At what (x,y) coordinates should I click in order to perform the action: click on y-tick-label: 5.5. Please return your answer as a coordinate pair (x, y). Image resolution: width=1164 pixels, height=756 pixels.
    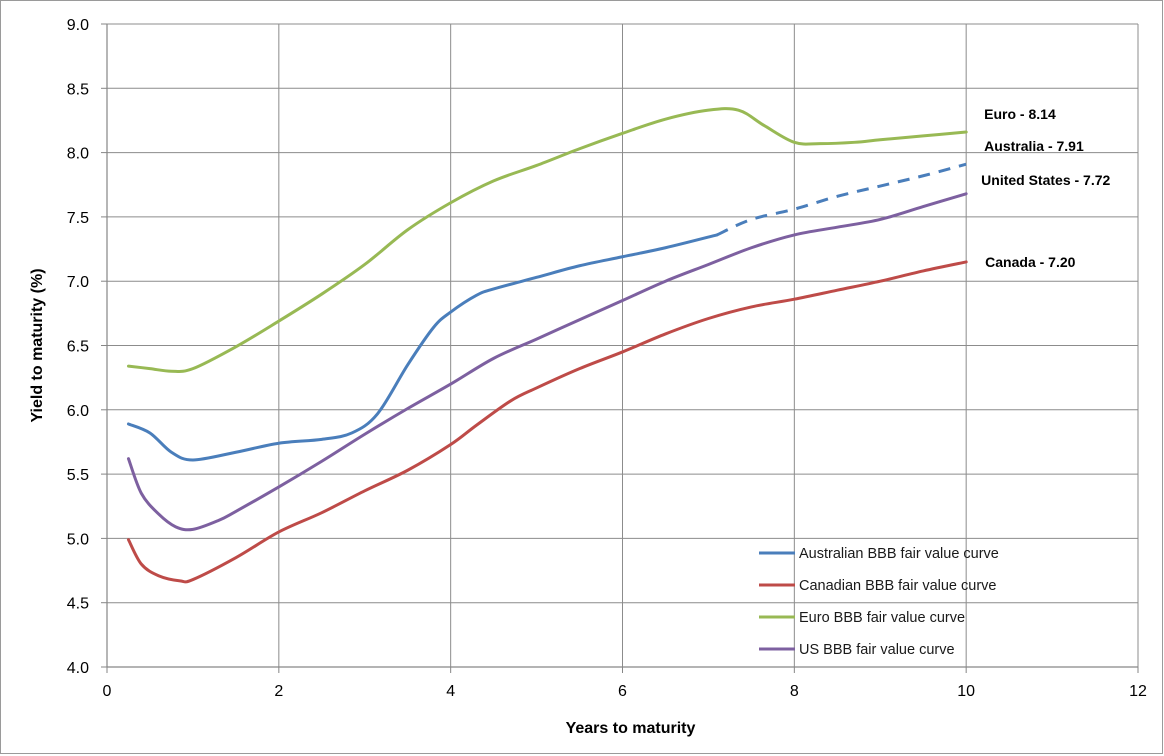
    Looking at the image, I should click on (78, 475).